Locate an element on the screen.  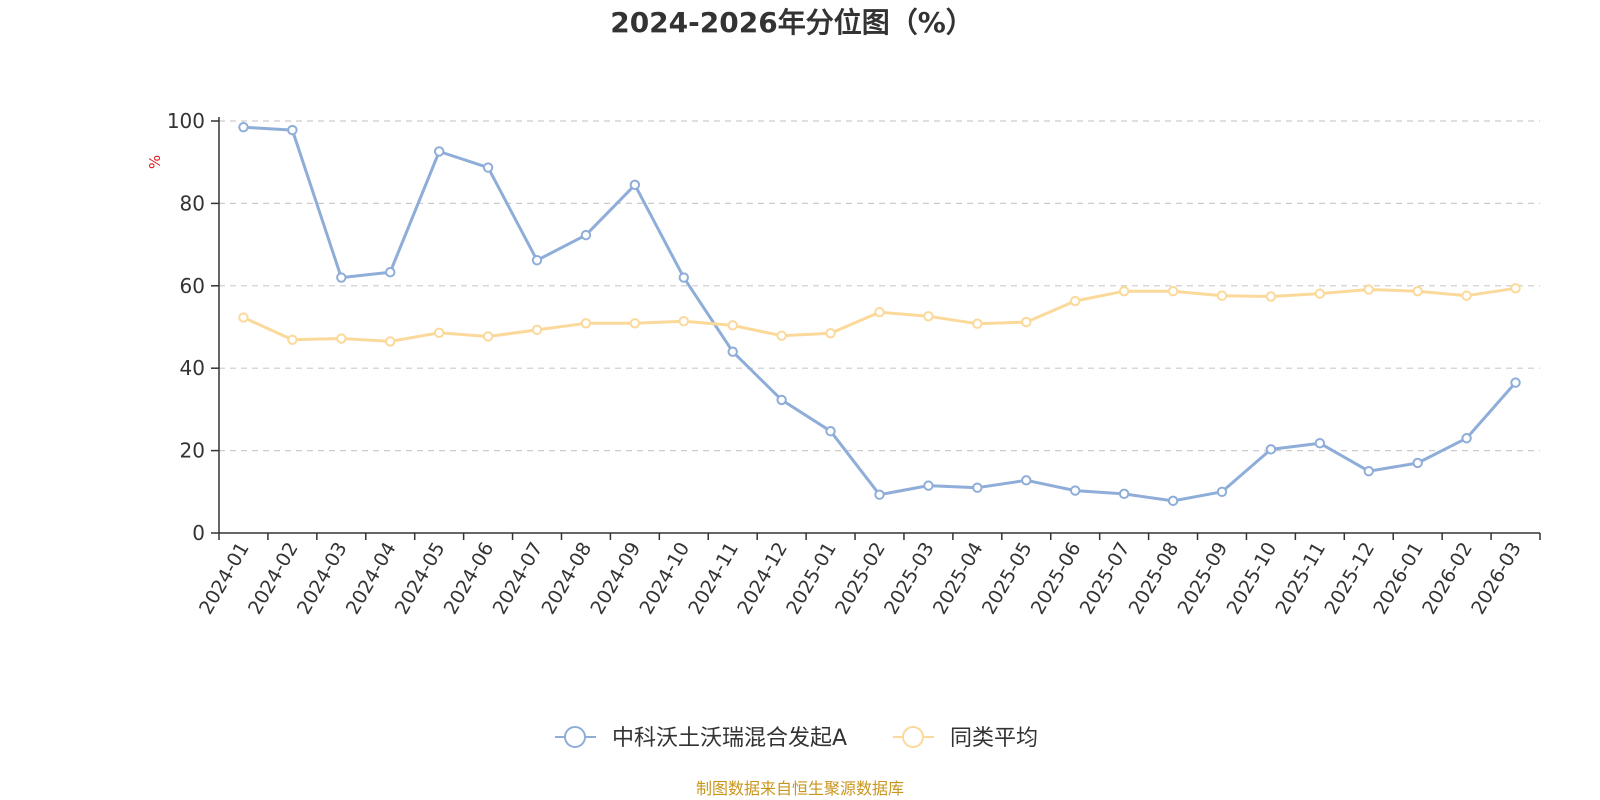
y-tick-label: 40 is located at coordinates (192, 368).